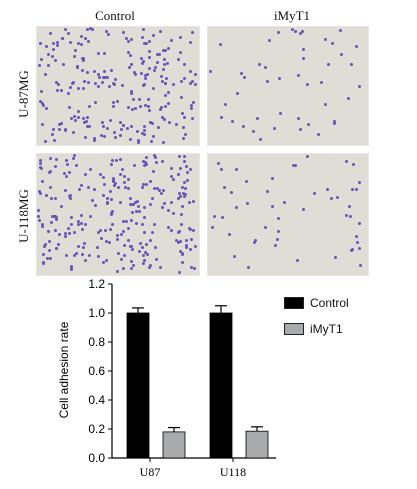  I want to click on column-label-control: Control, so click(115, 15).